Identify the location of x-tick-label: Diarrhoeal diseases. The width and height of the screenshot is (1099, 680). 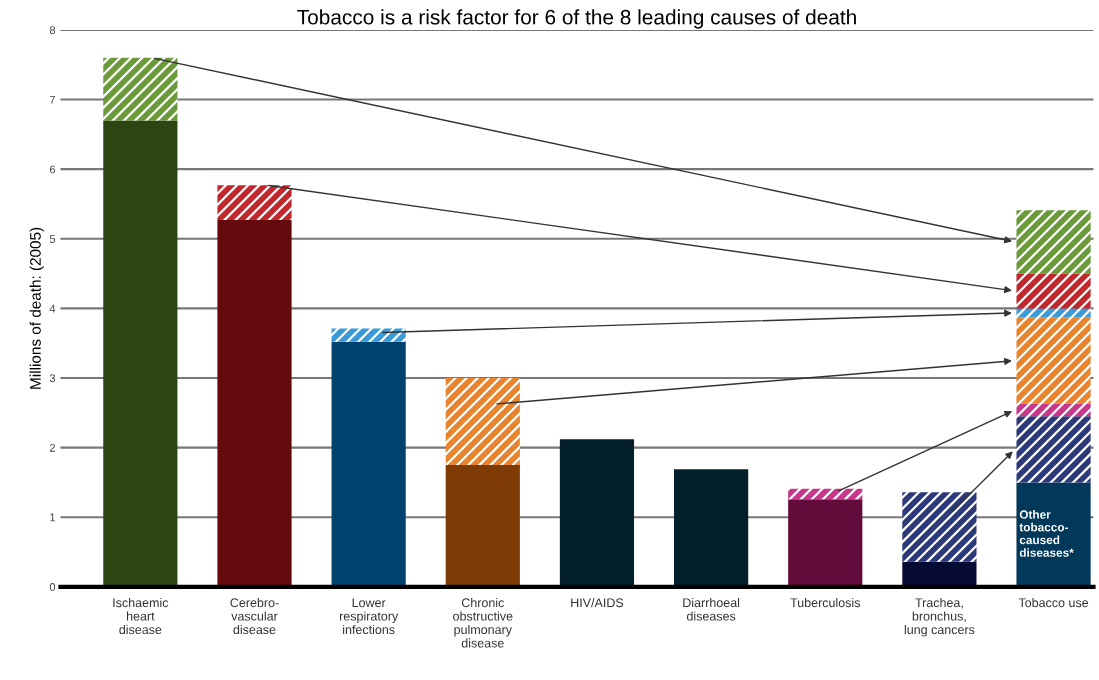
(711, 609).